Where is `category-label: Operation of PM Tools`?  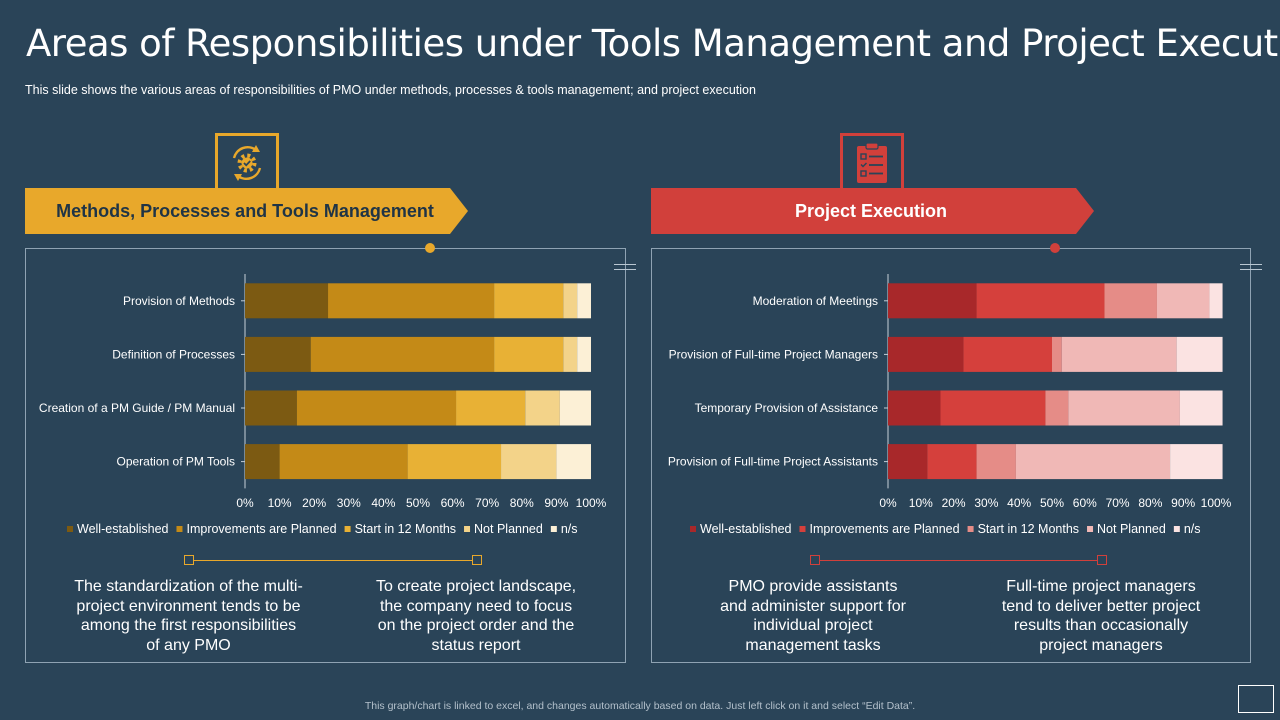
category-label: Operation of PM Tools is located at coordinates (175, 462).